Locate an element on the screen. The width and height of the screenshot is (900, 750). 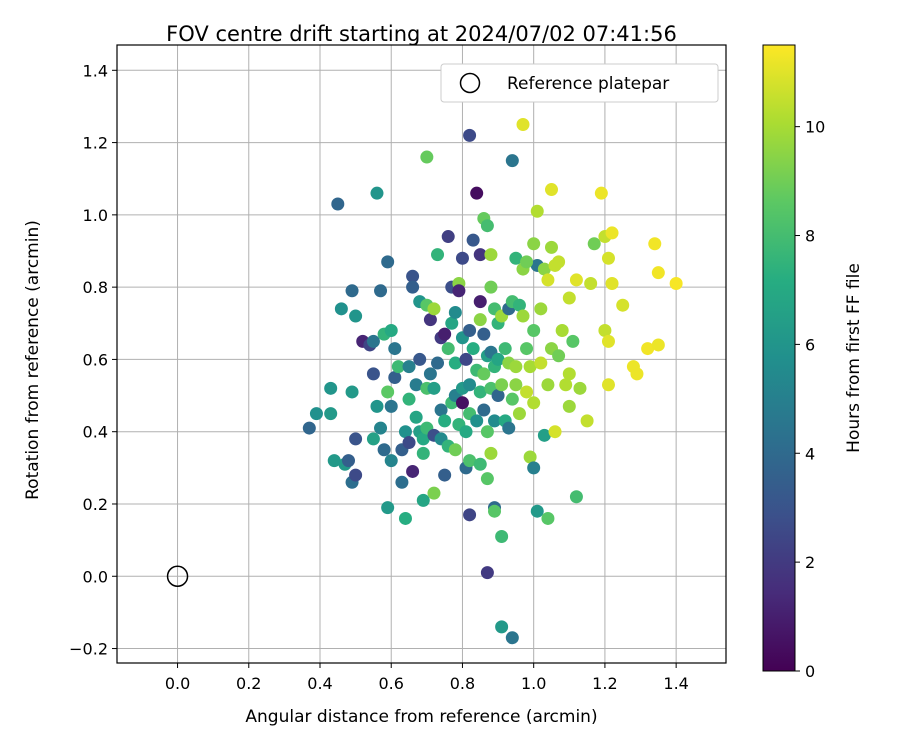
x-tick-label: 0.2 is located at coordinates (248, 683).